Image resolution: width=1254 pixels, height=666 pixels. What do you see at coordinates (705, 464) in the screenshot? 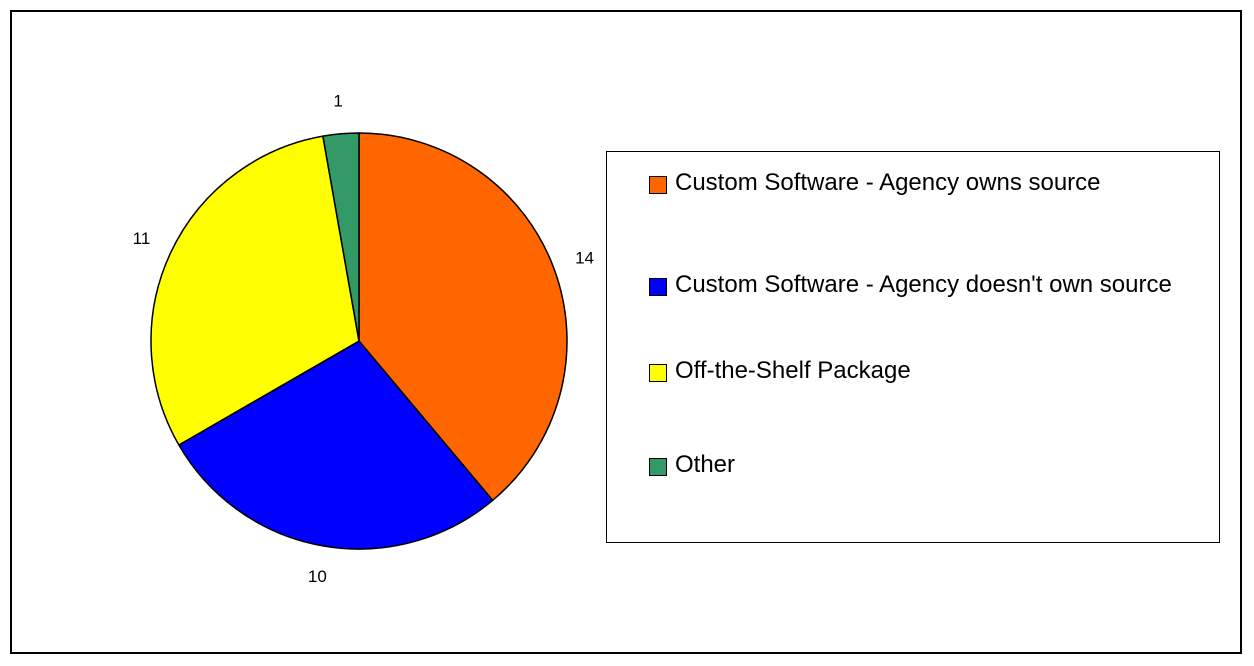
I see `legend-label: Other` at bounding box center [705, 464].